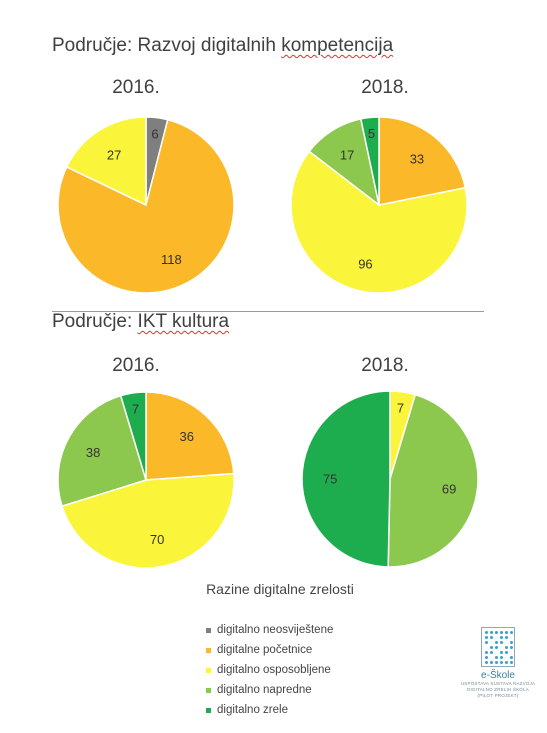 Image resolution: width=547 pixels, height=733 pixels. Describe the element at coordinates (252, 710) in the screenshot. I see `legend-label: digitalno zrele` at that location.